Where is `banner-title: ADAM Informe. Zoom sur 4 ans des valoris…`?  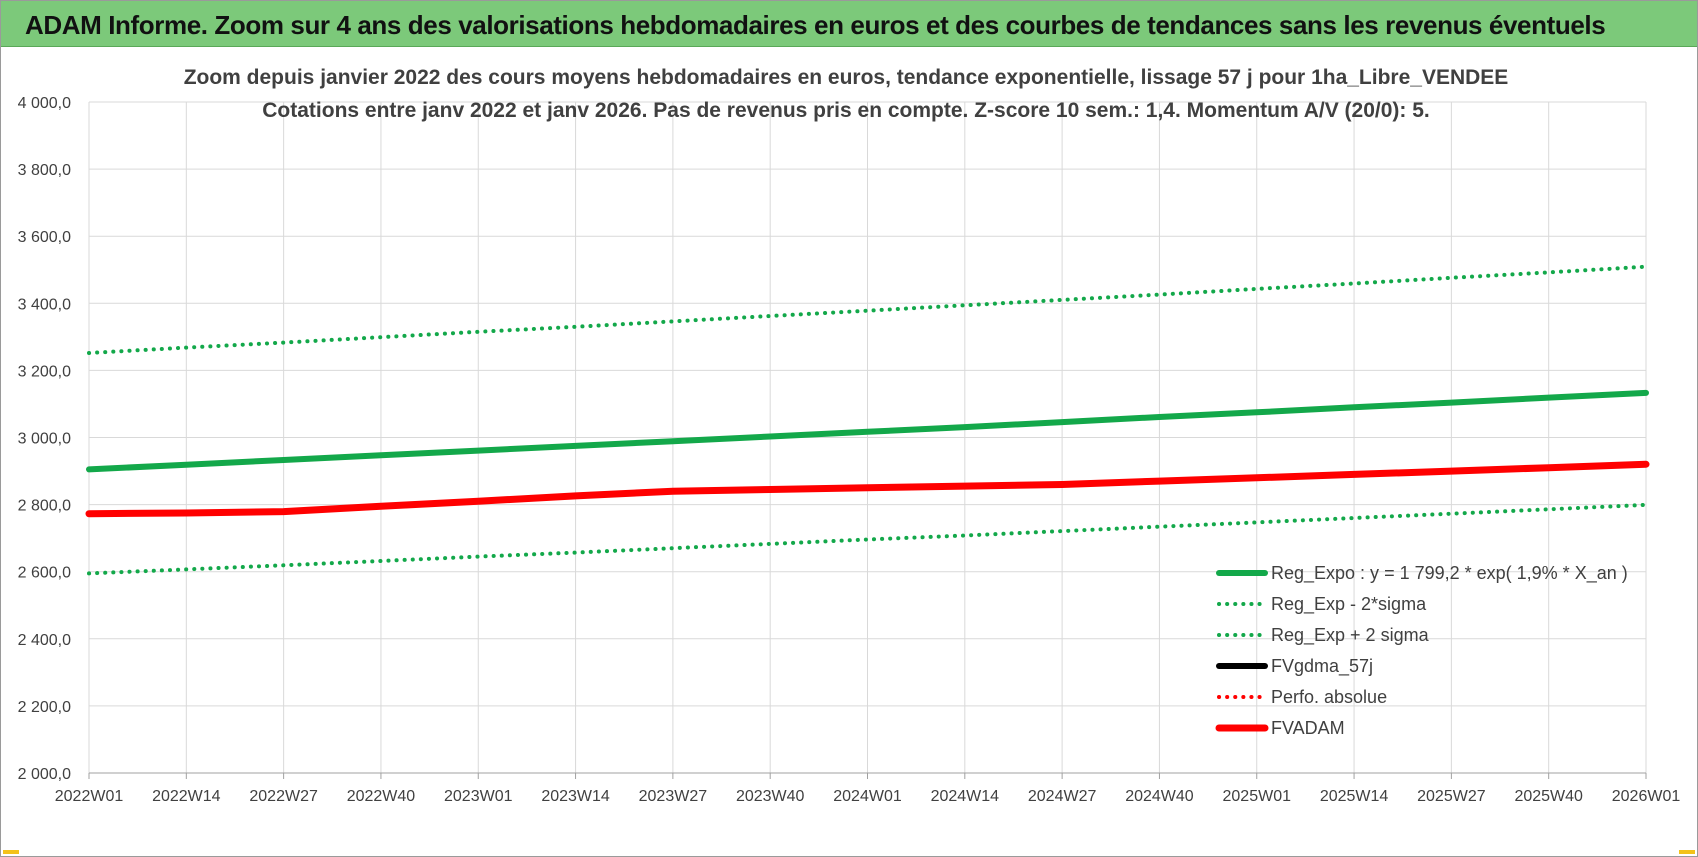
banner-title: ADAM Informe. Zoom sur 4 ans des valoris… is located at coordinates (815, 25).